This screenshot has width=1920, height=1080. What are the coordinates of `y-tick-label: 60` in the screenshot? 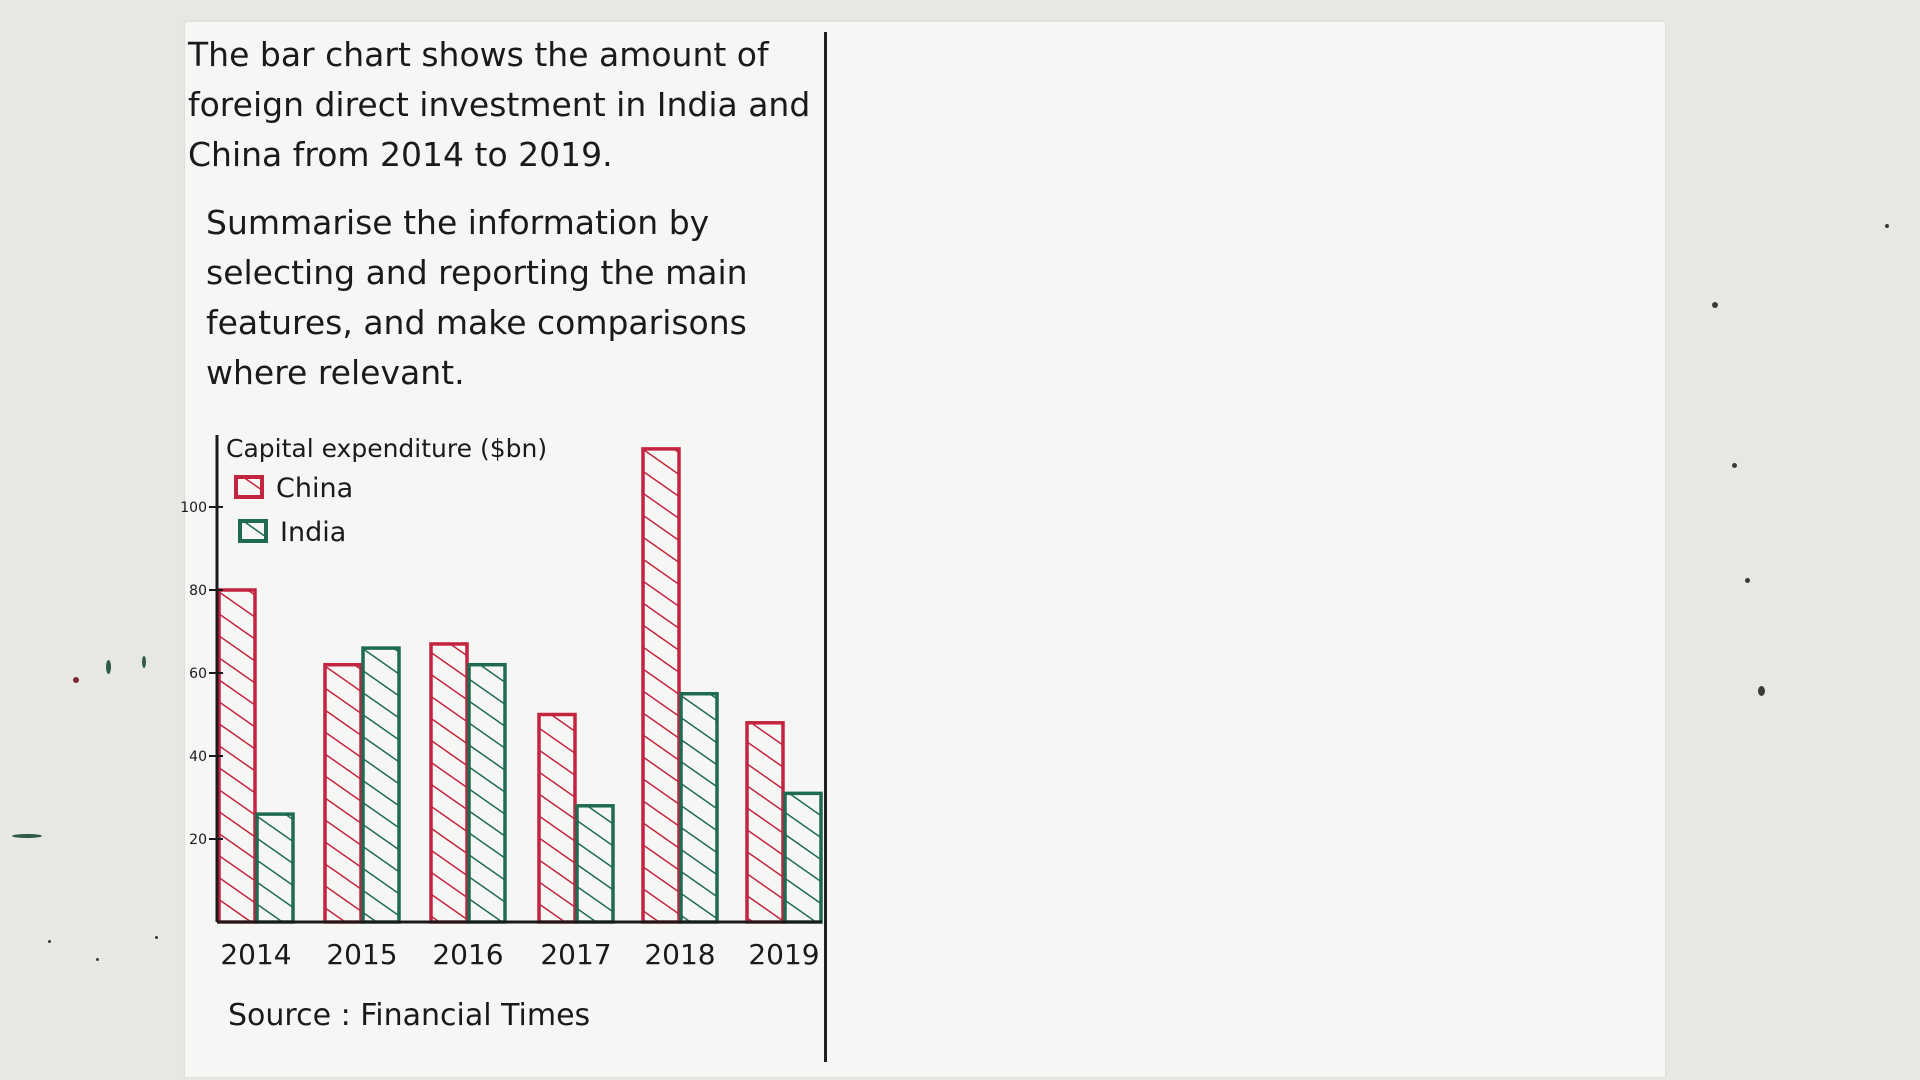 It's located at (198, 674).